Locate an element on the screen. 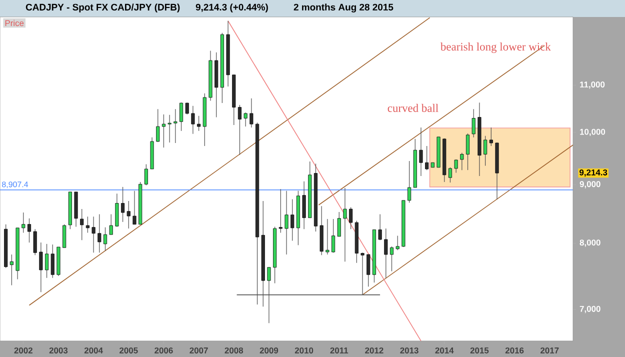 Image resolution: width=625 pixels, height=357 pixels. annotation: curved ball is located at coordinates (413, 108).